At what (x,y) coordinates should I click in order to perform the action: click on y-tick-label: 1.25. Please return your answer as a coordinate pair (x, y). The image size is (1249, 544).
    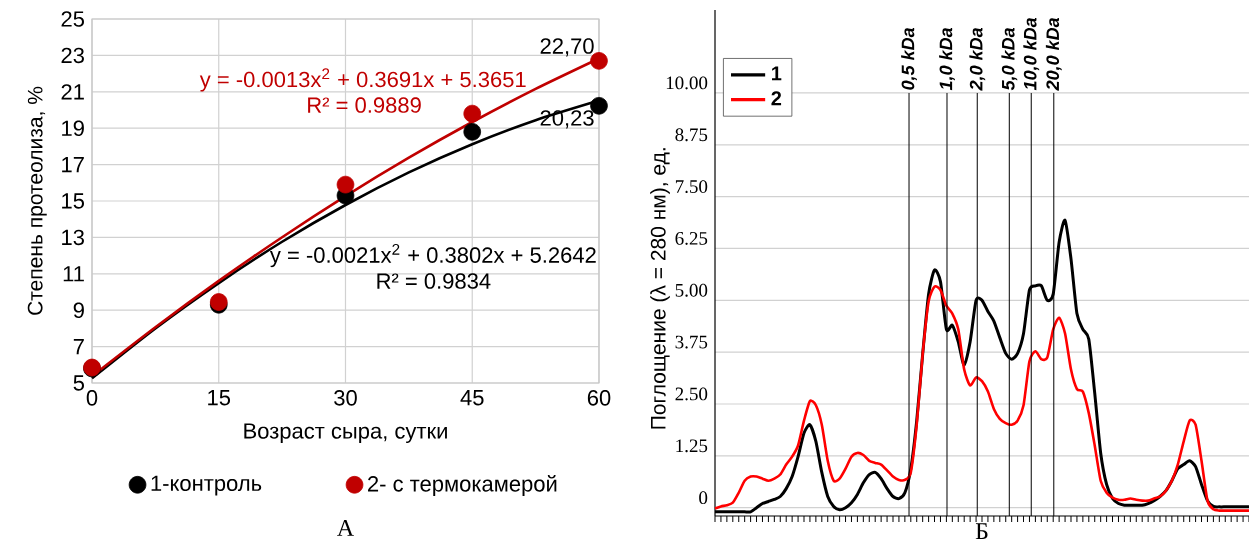
    Looking at the image, I should click on (692, 446).